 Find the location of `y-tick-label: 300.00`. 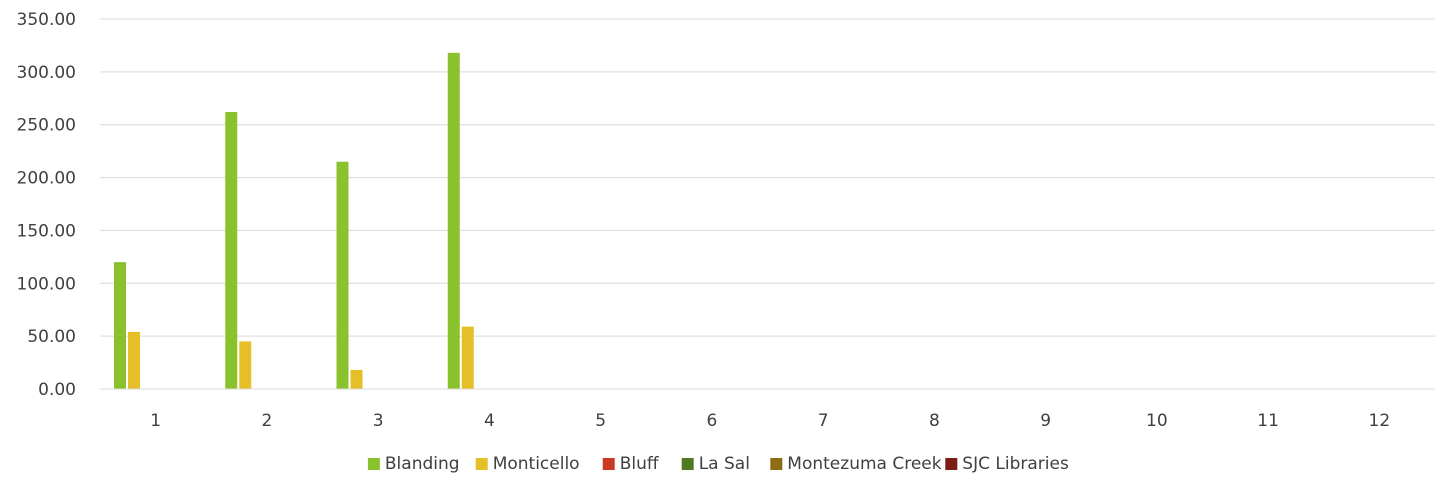

y-tick-label: 300.00 is located at coordinates (46, 73).